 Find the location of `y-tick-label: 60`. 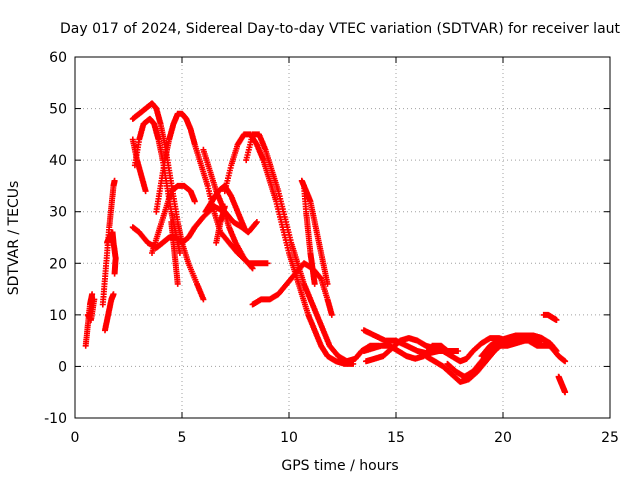

y-tick-label: 60 is located at coordinates (58, 58).